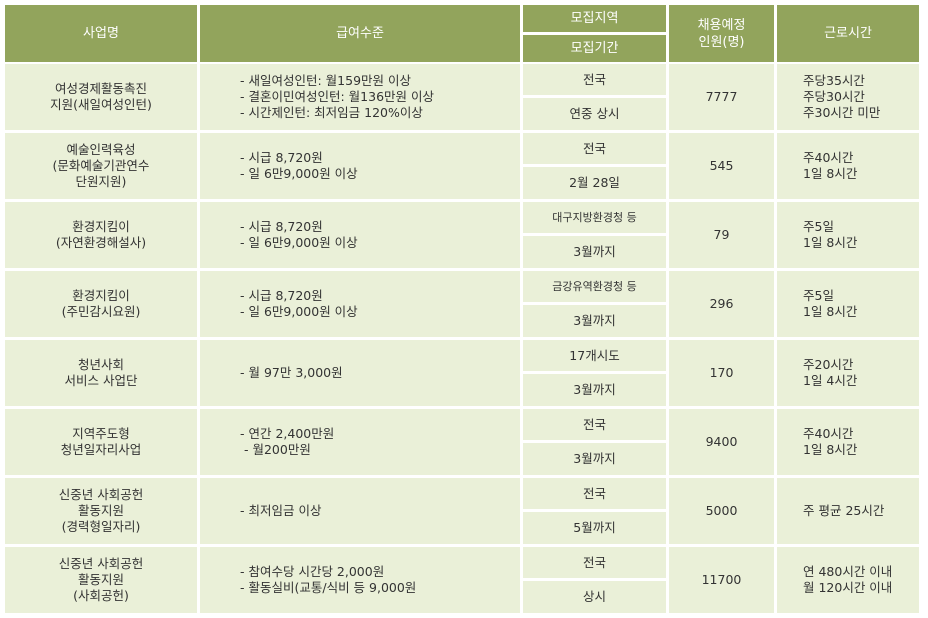 Image resolution: width=928 pixels, height=618 pixels. Describe the element at coordinates (594, 597) in the screenshot. I see `row-period: 상시` at that location.